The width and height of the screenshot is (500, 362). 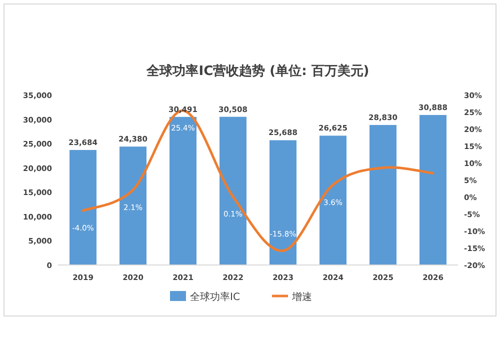 I want to click on legend-label: 全球功率IC, so click(x=215, y=297).